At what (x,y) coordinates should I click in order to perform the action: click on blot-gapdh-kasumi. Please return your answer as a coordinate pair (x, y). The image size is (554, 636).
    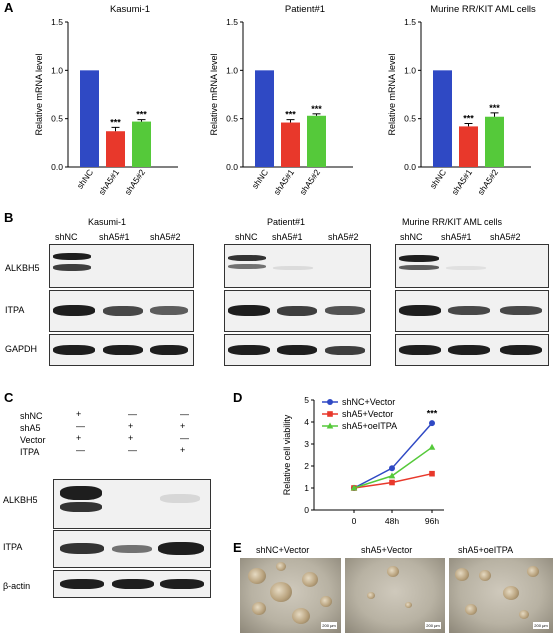
    Looking at the image, I should click on (121, 350).